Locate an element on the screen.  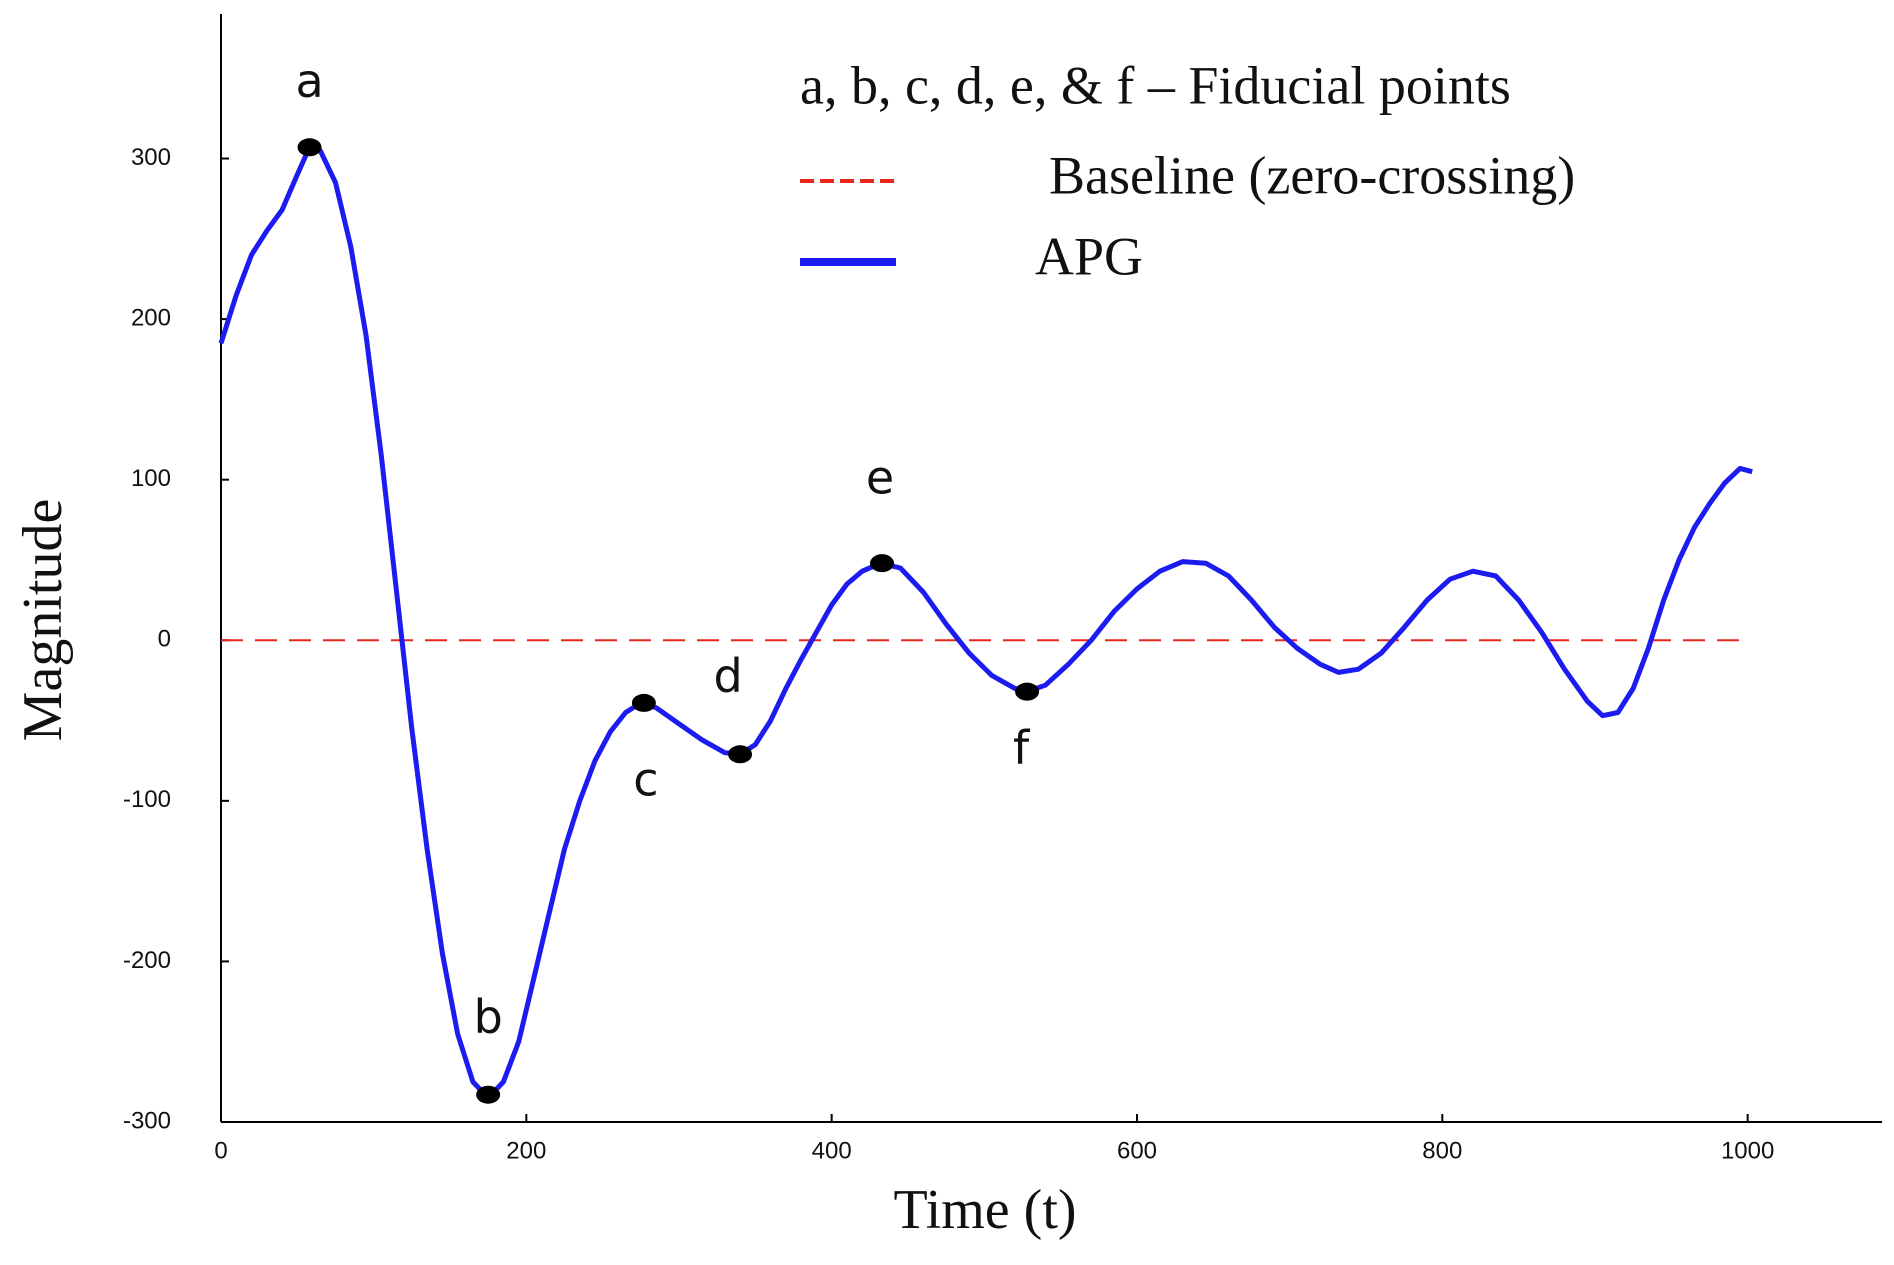
x-axis-label: Time (t) is located at coordinates (984, 1210).